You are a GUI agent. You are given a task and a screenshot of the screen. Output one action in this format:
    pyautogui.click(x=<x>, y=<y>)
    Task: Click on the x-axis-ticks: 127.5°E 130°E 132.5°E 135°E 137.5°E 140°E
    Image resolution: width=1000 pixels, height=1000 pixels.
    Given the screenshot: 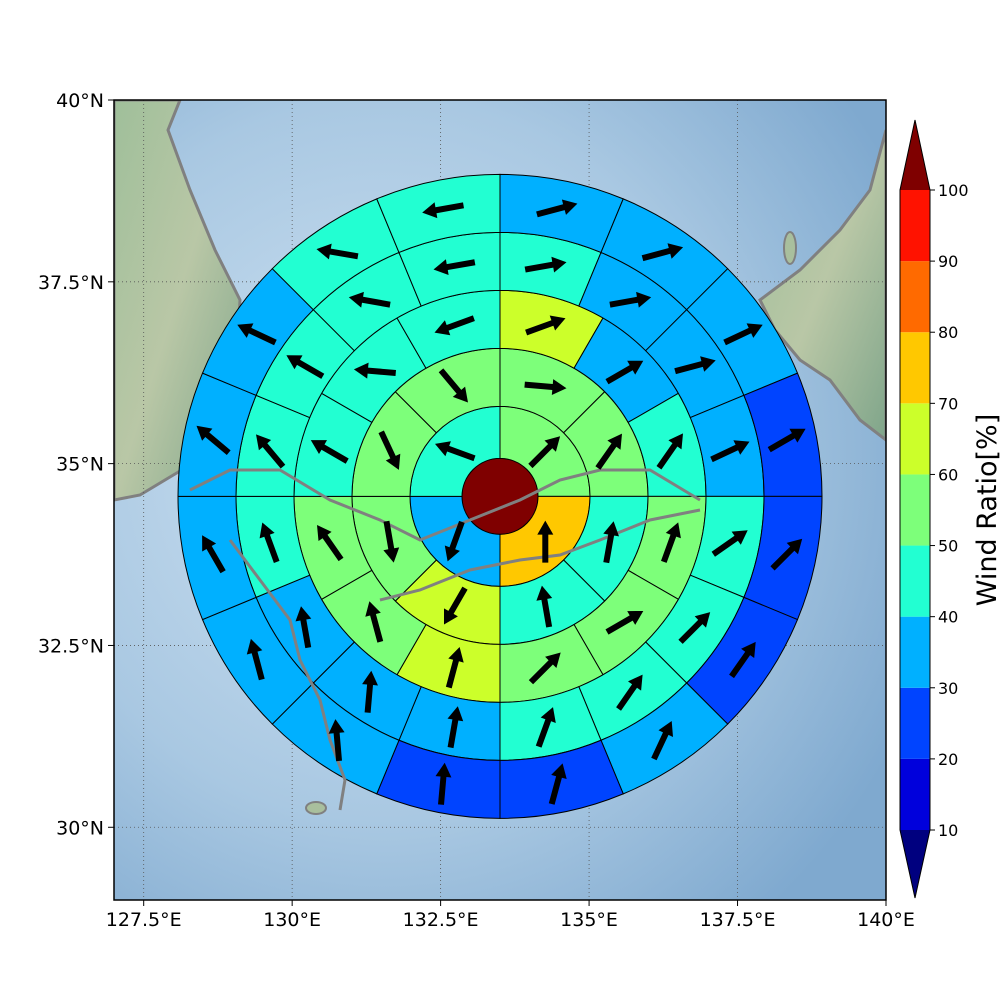 What is the action you would take?
    pyautogui.click(x=510, y=915)
    